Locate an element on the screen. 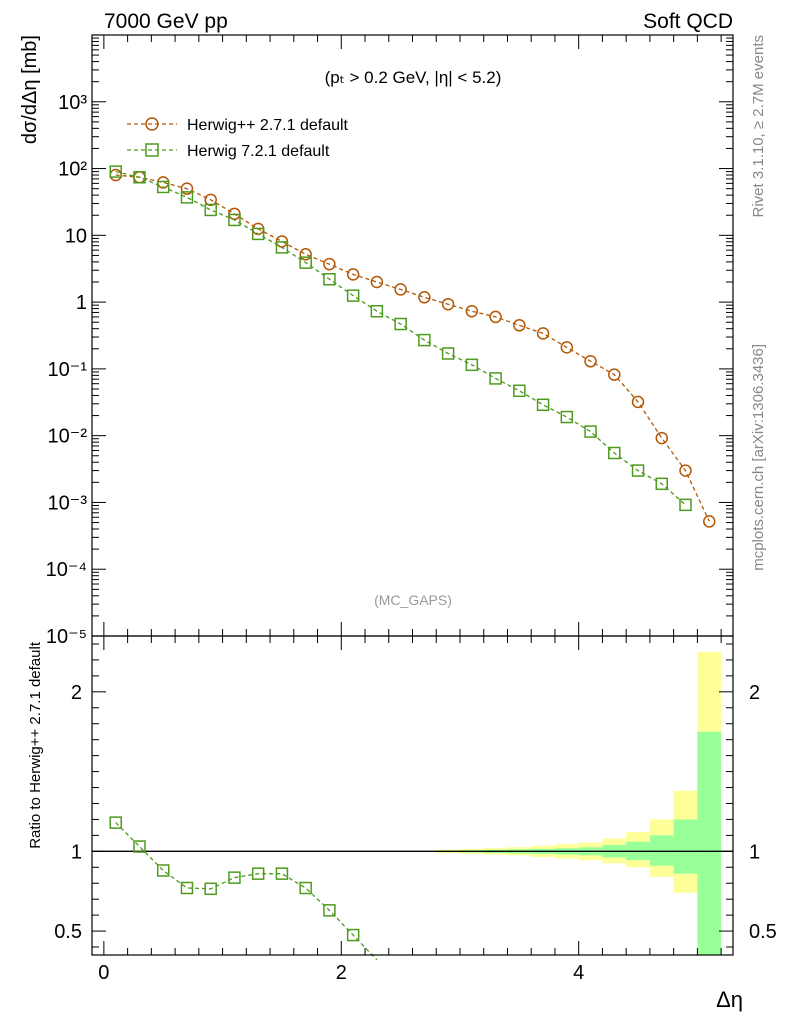 The width and height of the screenshot is (786, 1024). y-tick-label: 10⁻¹ is located at coordinates (68, 370).